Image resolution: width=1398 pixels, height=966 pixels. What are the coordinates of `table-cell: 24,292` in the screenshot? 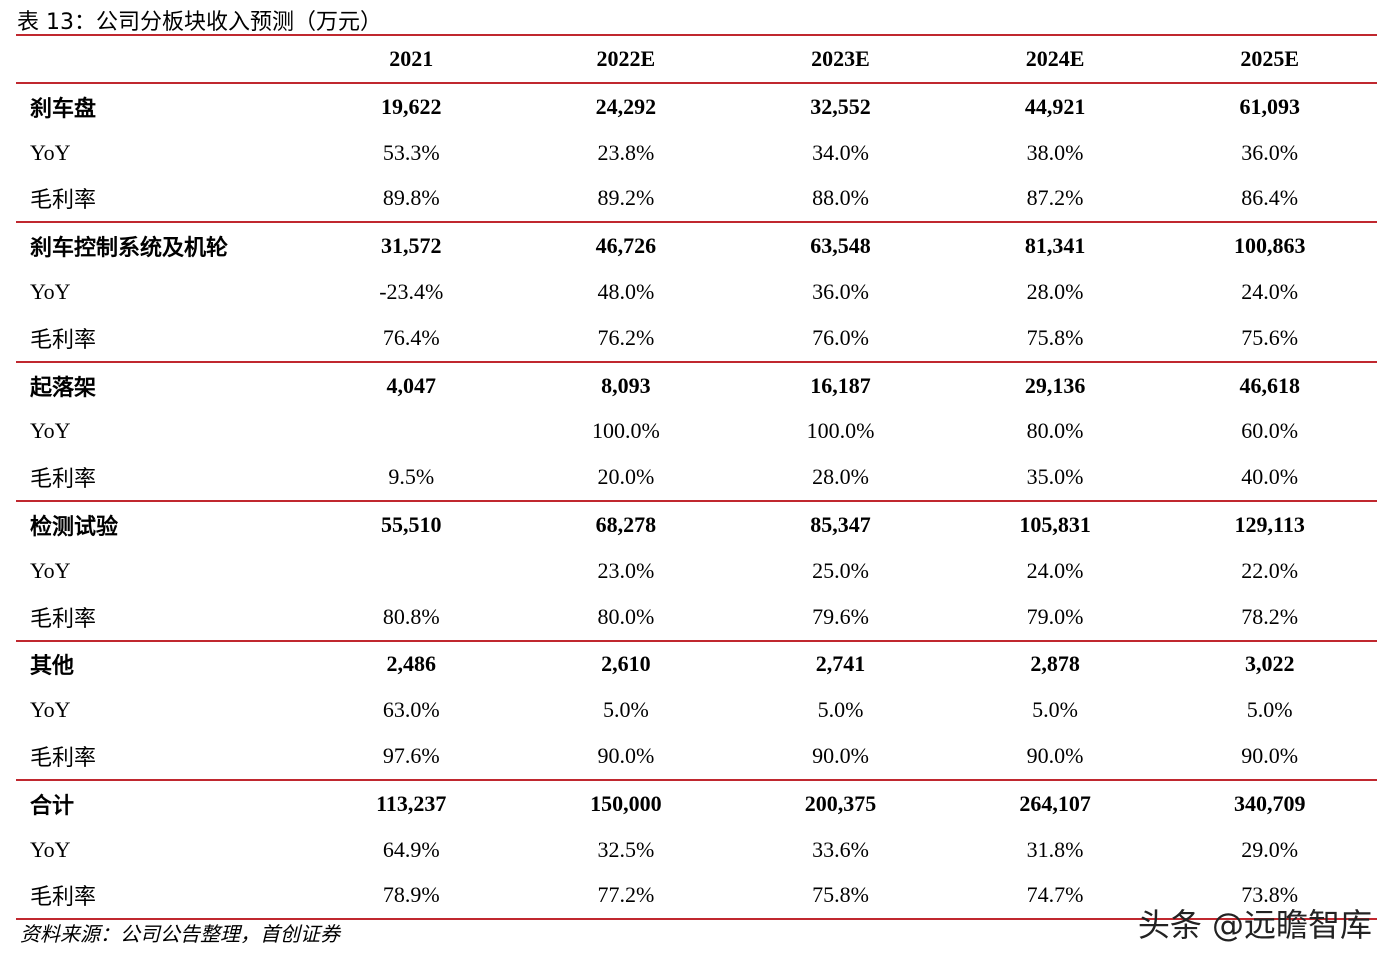 It's located at (626, 106).